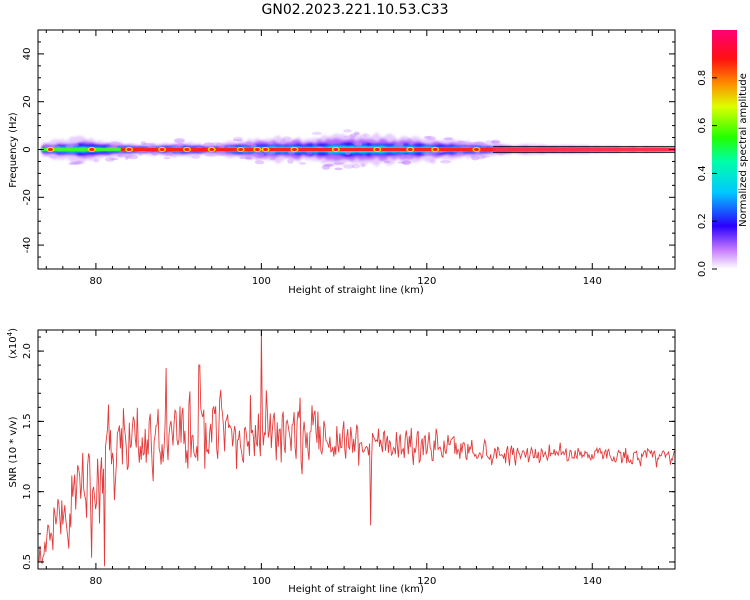  I want to click on colorbar-tick-label: 0.0, so click(702, 269).